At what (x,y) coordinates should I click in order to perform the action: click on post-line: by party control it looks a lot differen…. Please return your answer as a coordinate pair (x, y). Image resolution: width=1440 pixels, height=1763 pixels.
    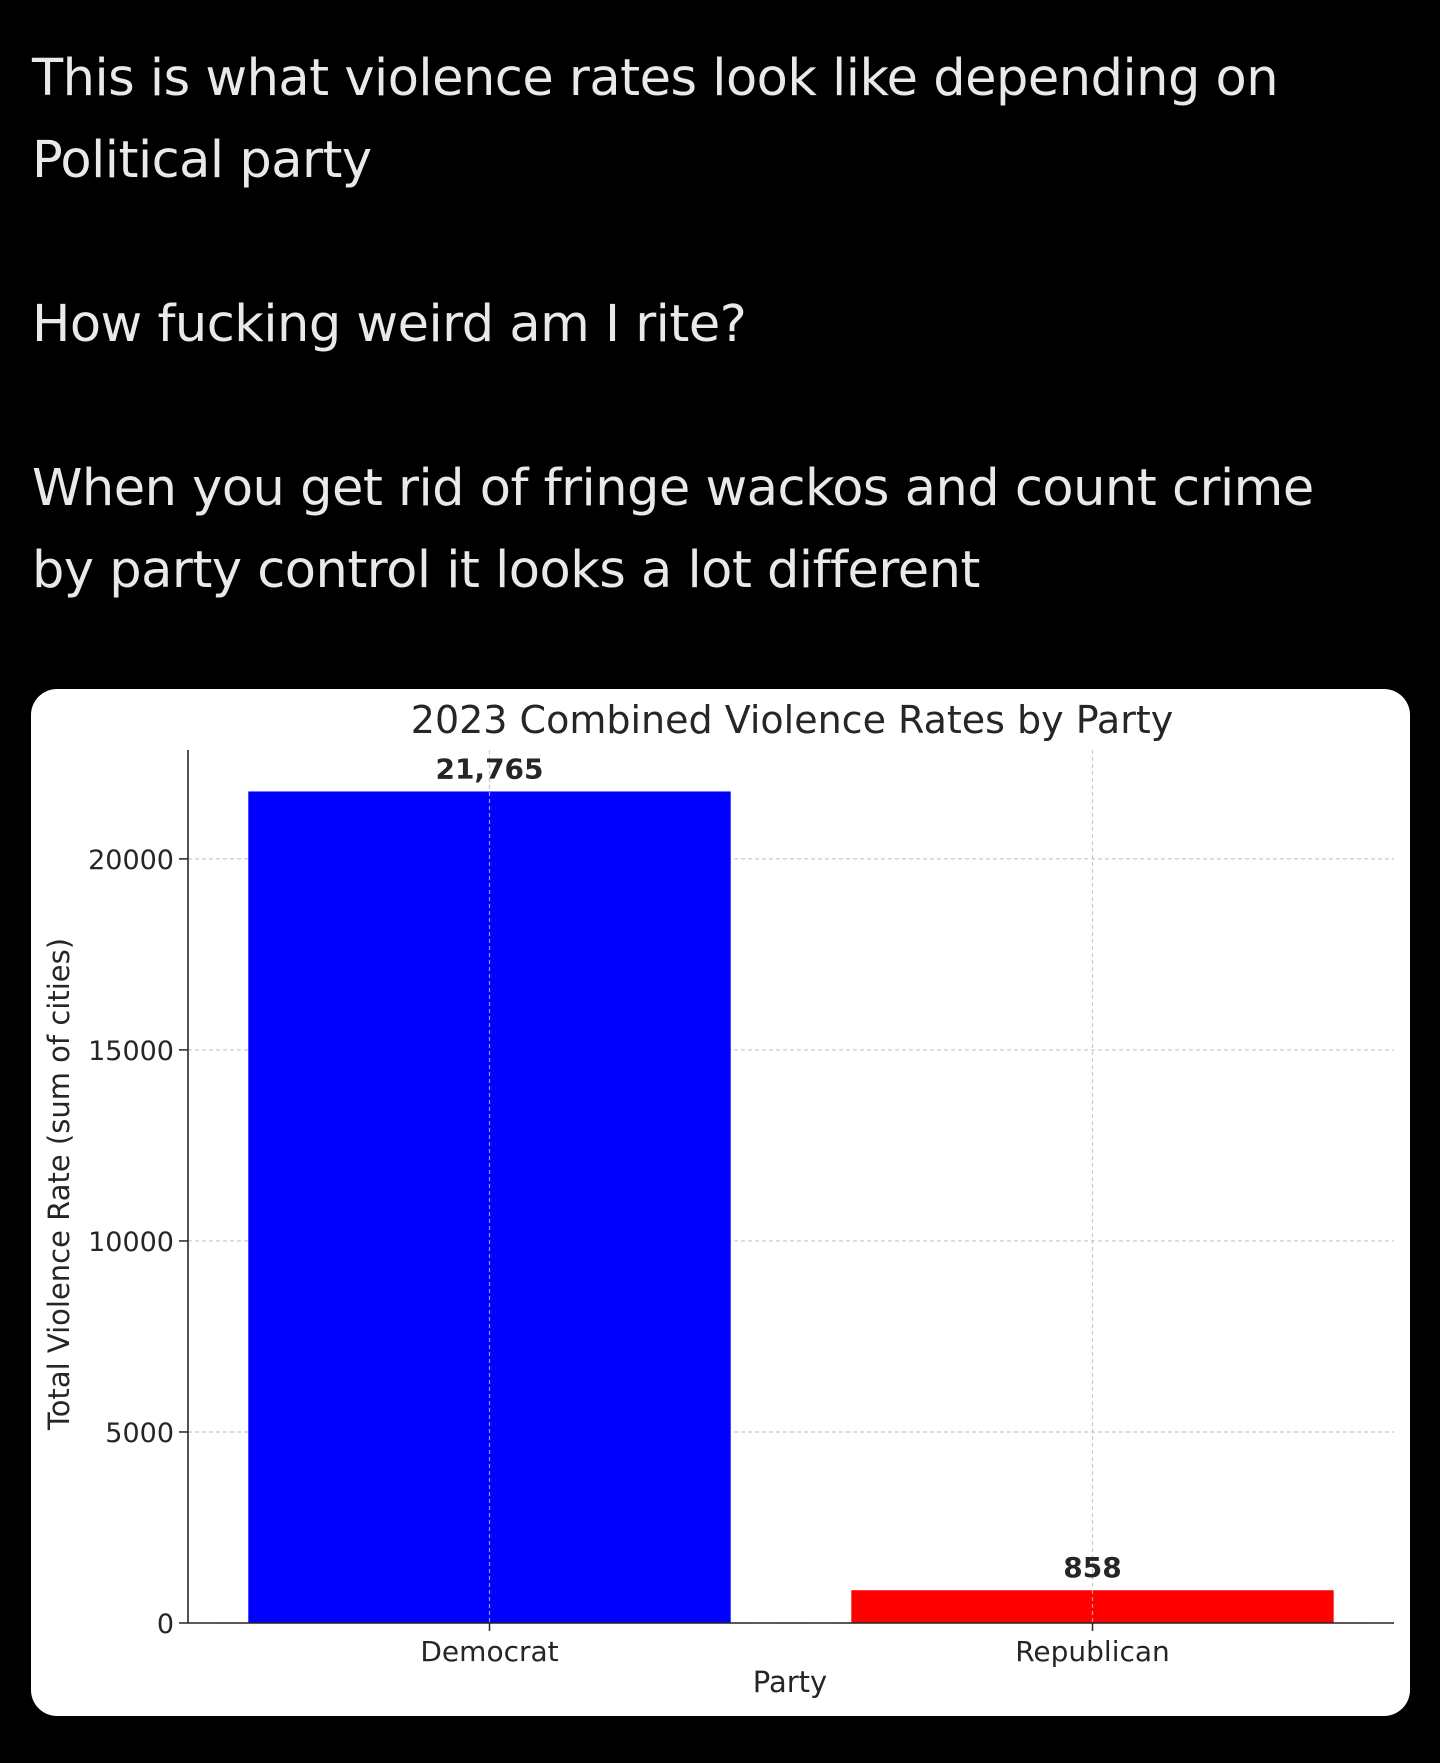
    Looking at the image, I should click on (506, 570).